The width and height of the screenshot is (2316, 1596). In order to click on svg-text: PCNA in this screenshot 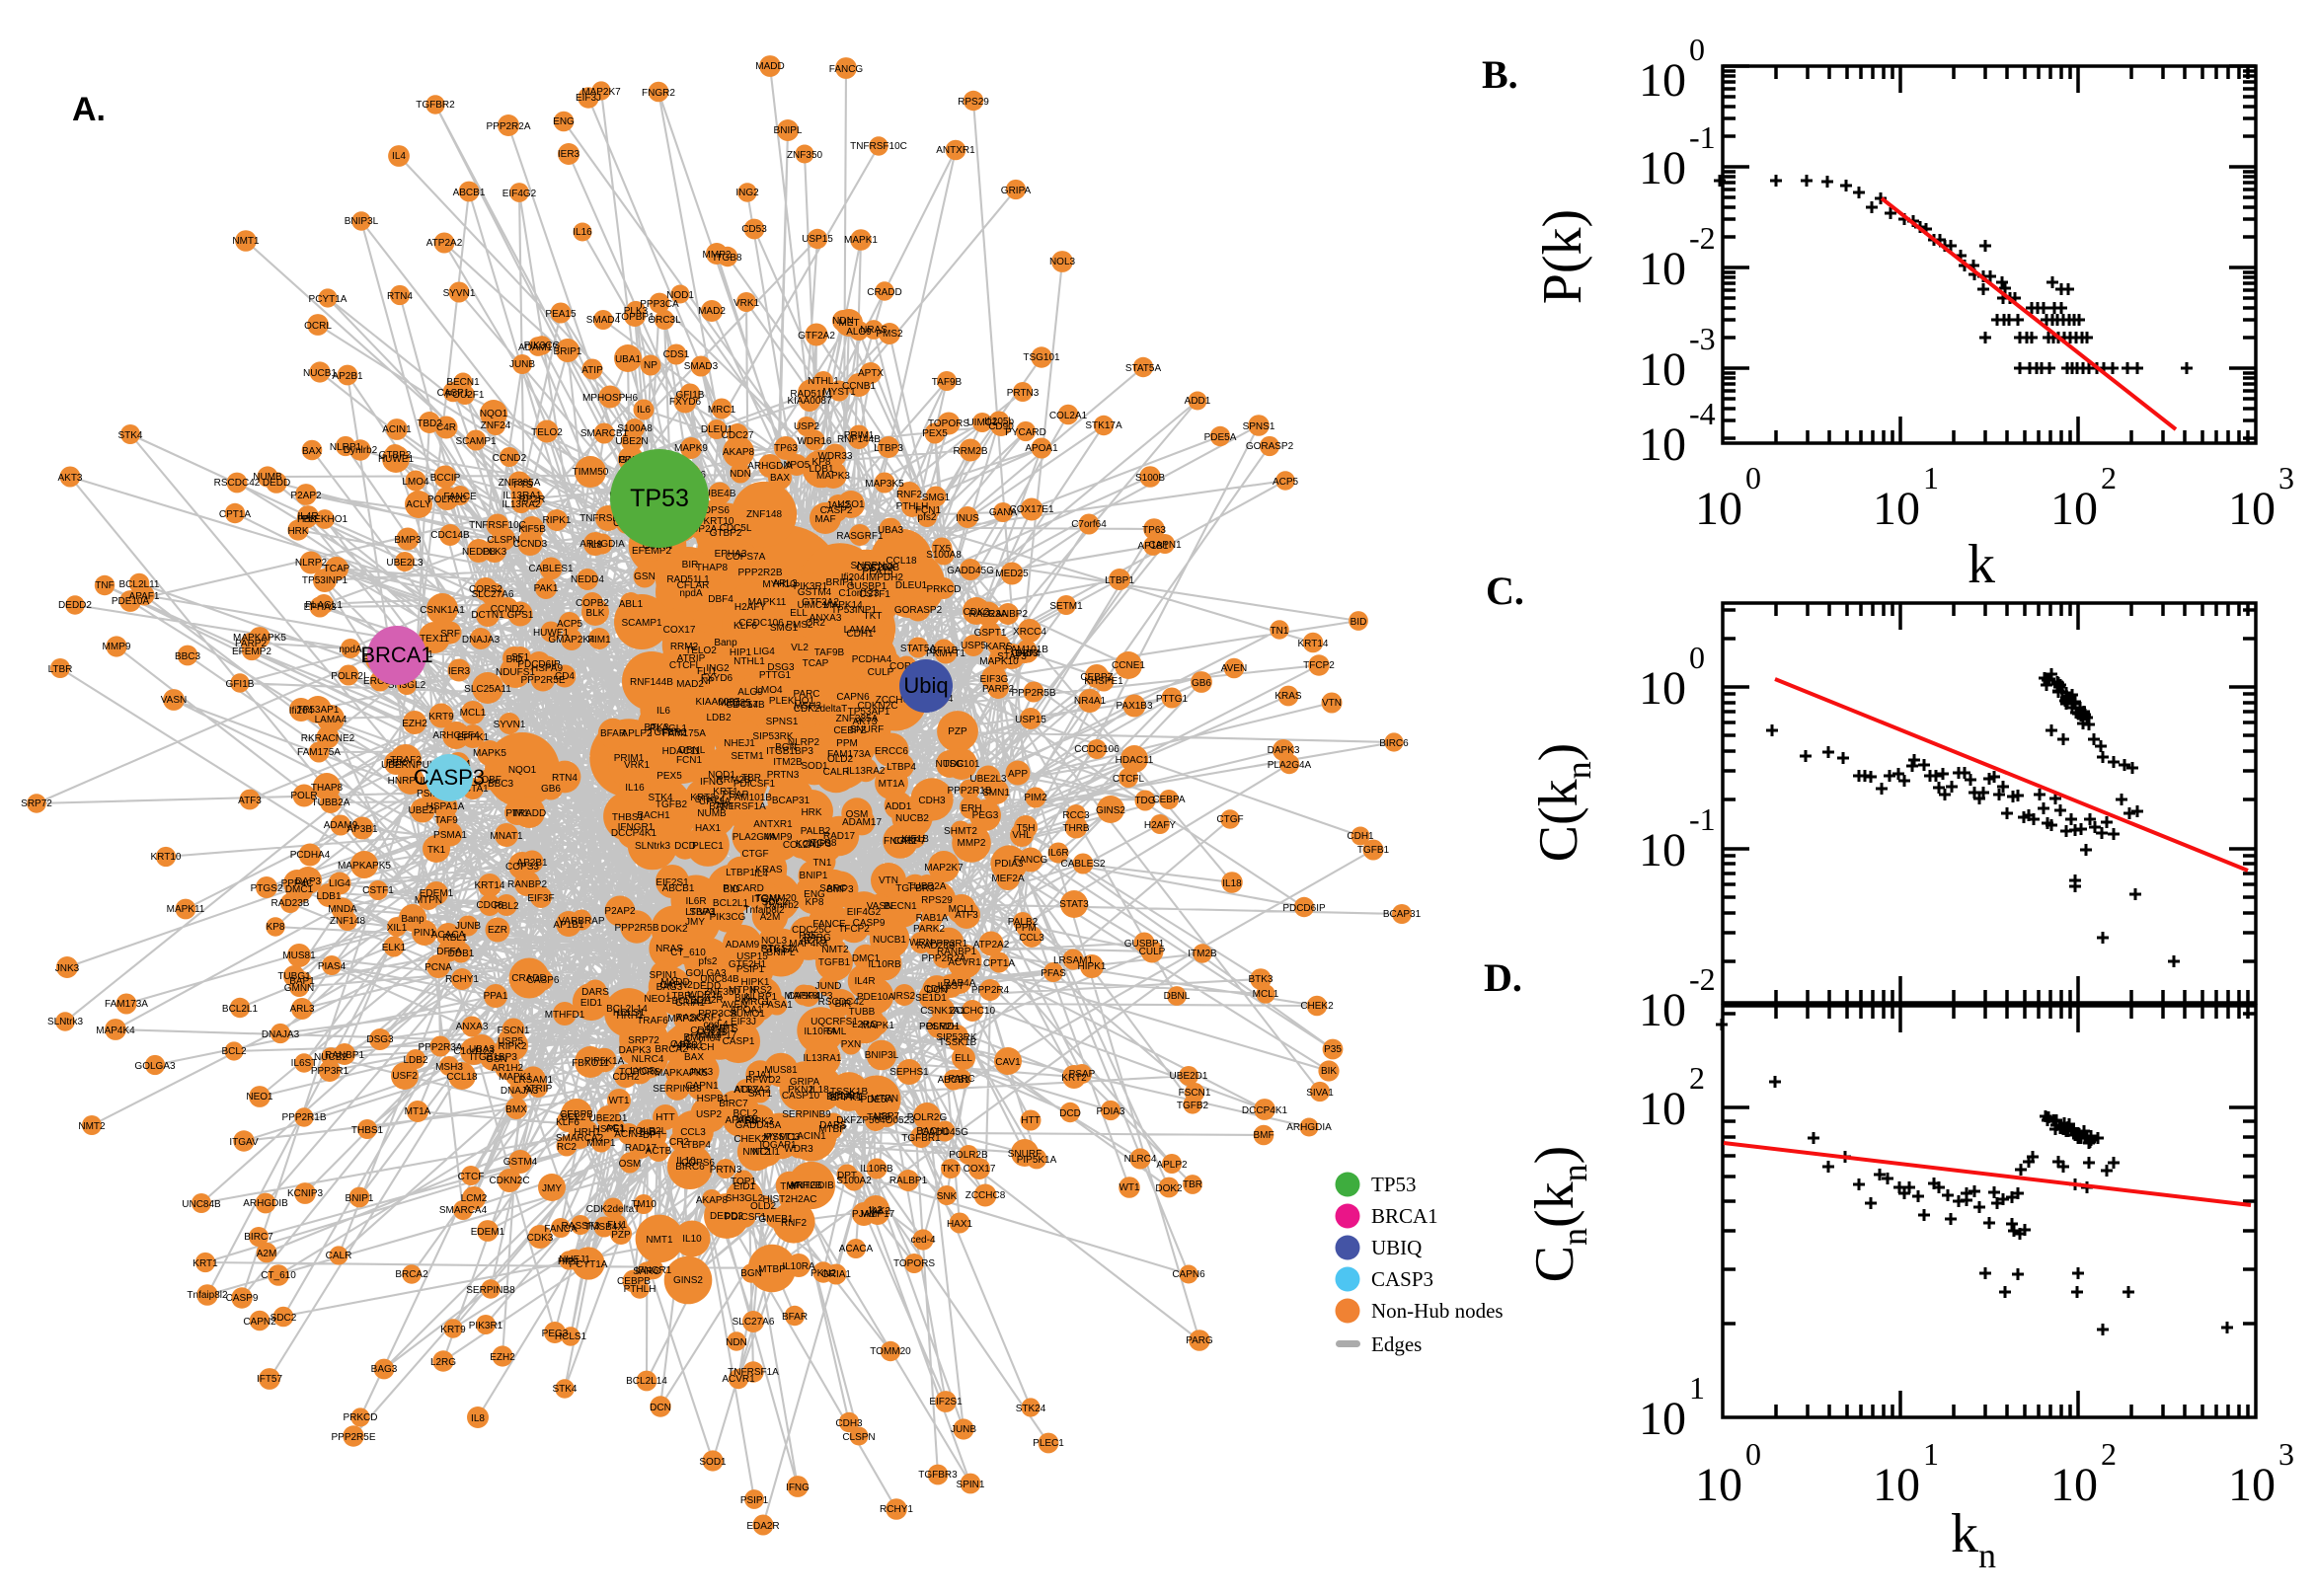, I will do `click(439, 967)`.